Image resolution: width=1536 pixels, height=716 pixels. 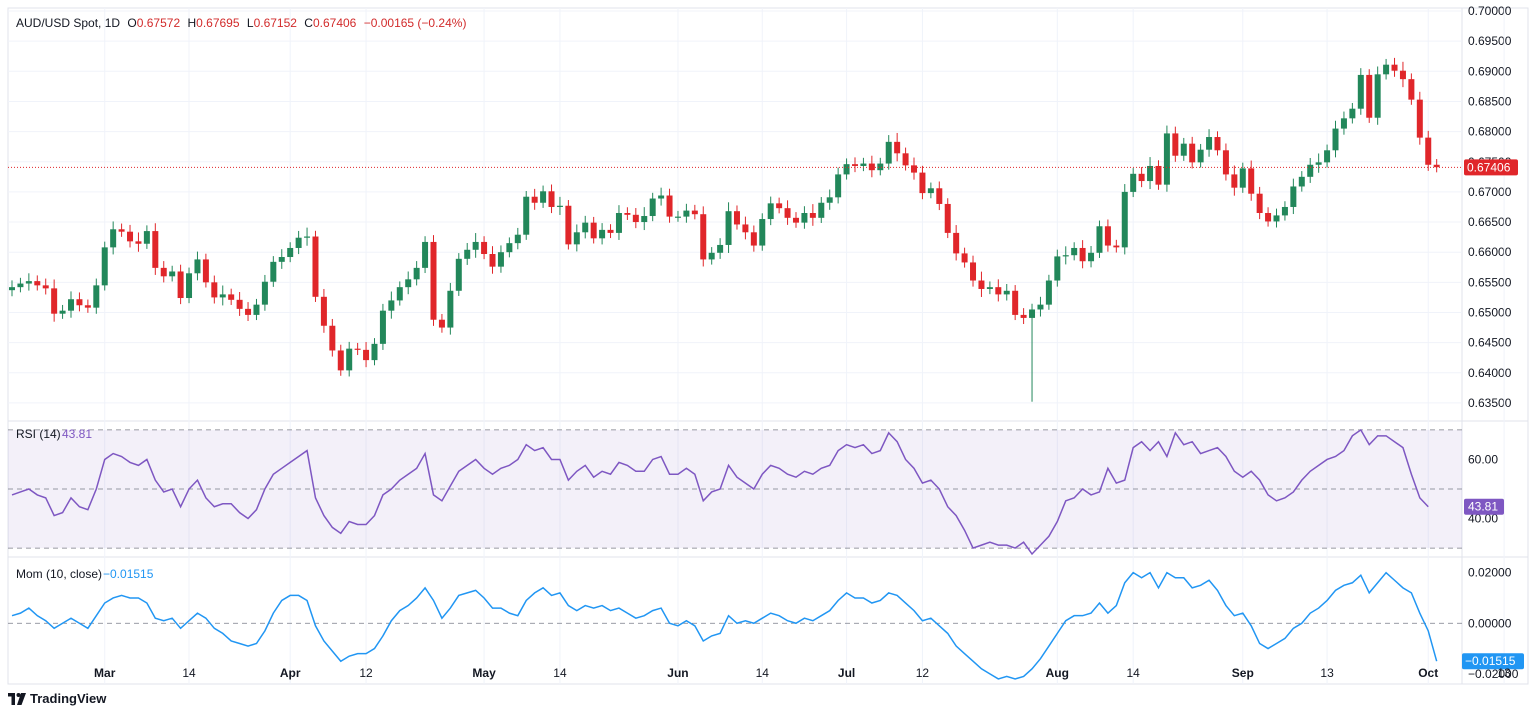 I want to click on price-tick-label: 0.68500, so click(x=1490, y=101).